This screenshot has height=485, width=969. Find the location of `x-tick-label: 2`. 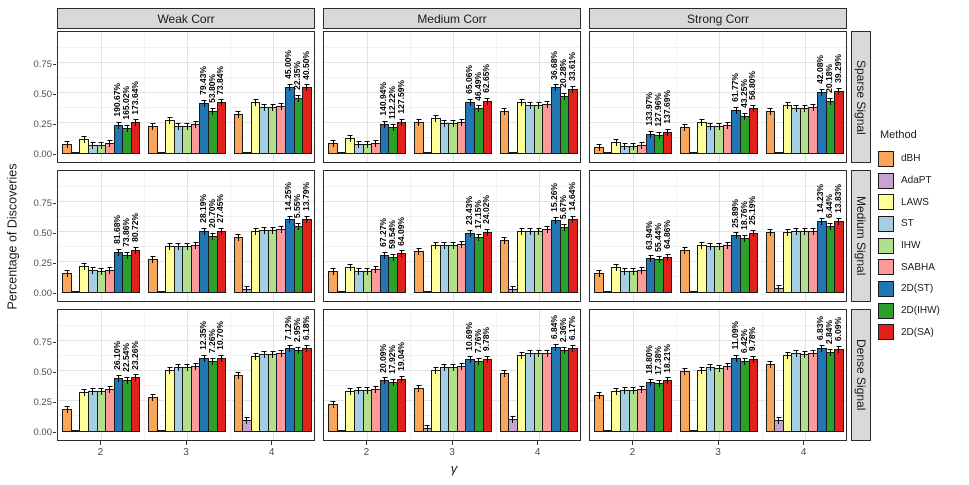

x-tick-label: 2 is located at coordinates (100, 452).